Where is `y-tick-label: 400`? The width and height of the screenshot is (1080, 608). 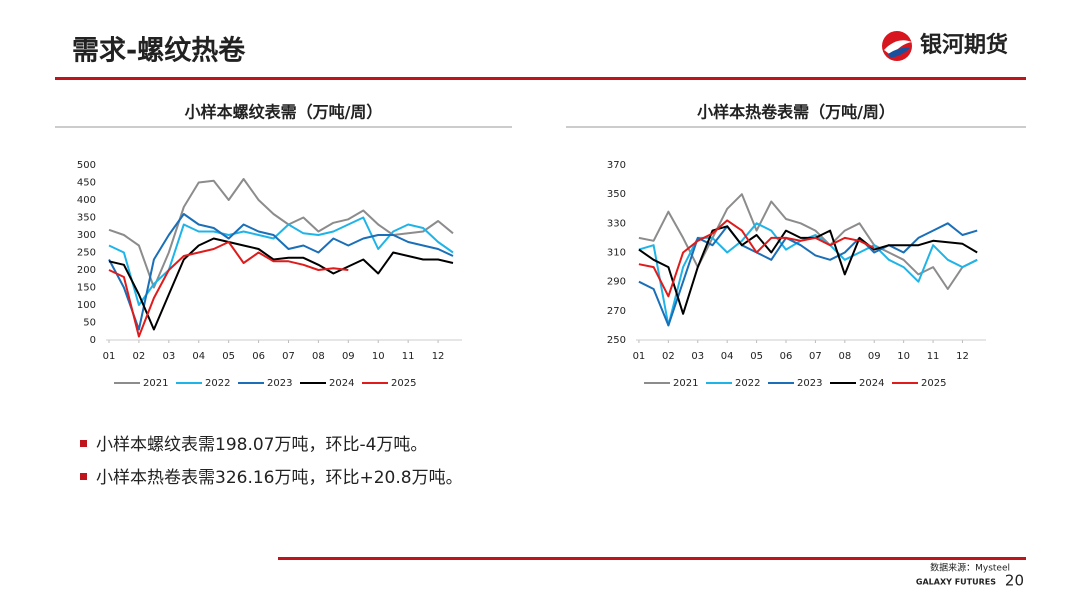
y-tick-label: 400 is located at coordinates (86, 200).